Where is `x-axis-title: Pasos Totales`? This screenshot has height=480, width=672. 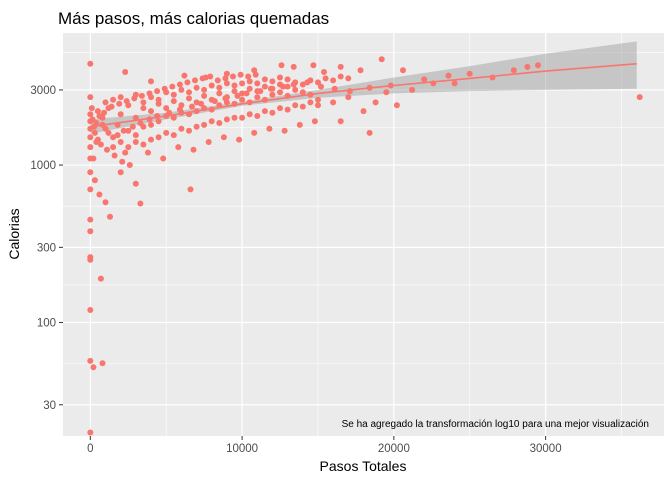 x-axis-title: Pasos Totales is located at coordinates (363, 466).